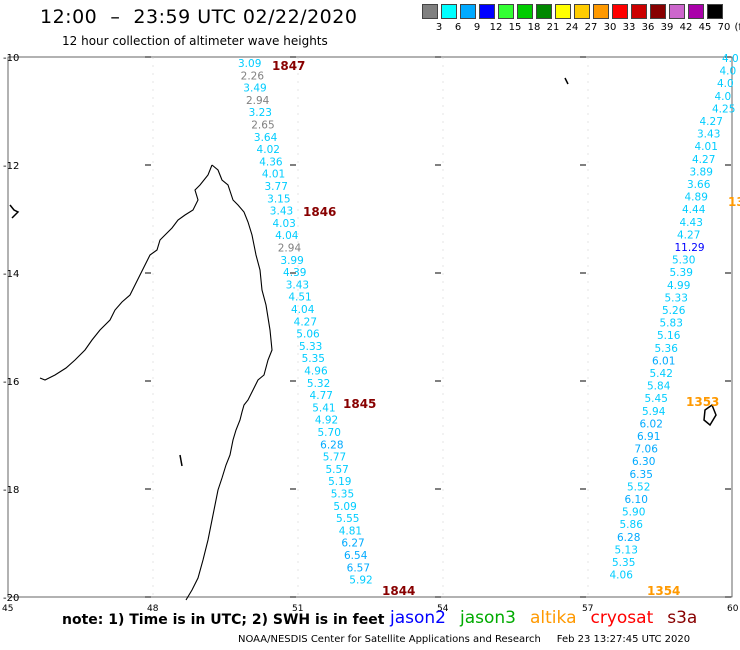 Image resolution: width=740 pixels, height=650 pixels. What do you see at coordinates (339, 482) in the screenshot?
I see `wave-height-value: 5.19` at bounding box center [339, 482].